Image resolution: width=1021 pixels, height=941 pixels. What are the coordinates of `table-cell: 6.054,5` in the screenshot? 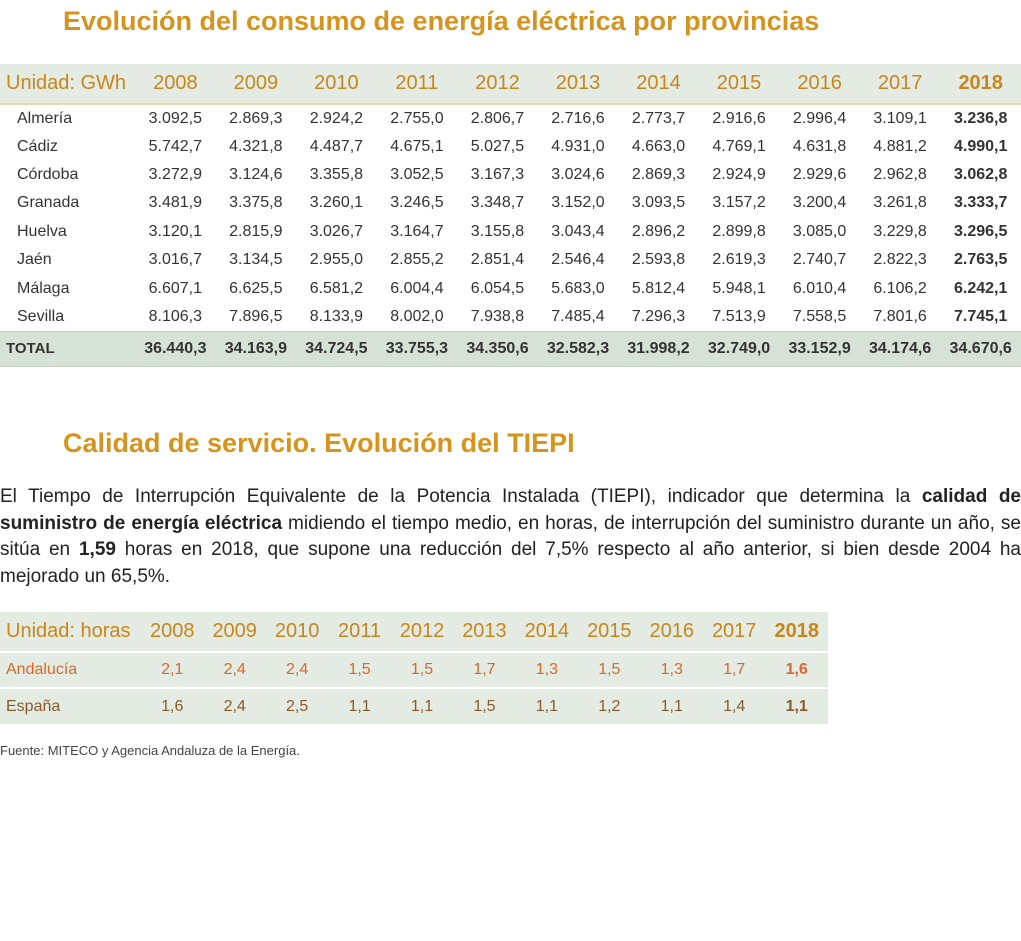 It's located at (497, 288).